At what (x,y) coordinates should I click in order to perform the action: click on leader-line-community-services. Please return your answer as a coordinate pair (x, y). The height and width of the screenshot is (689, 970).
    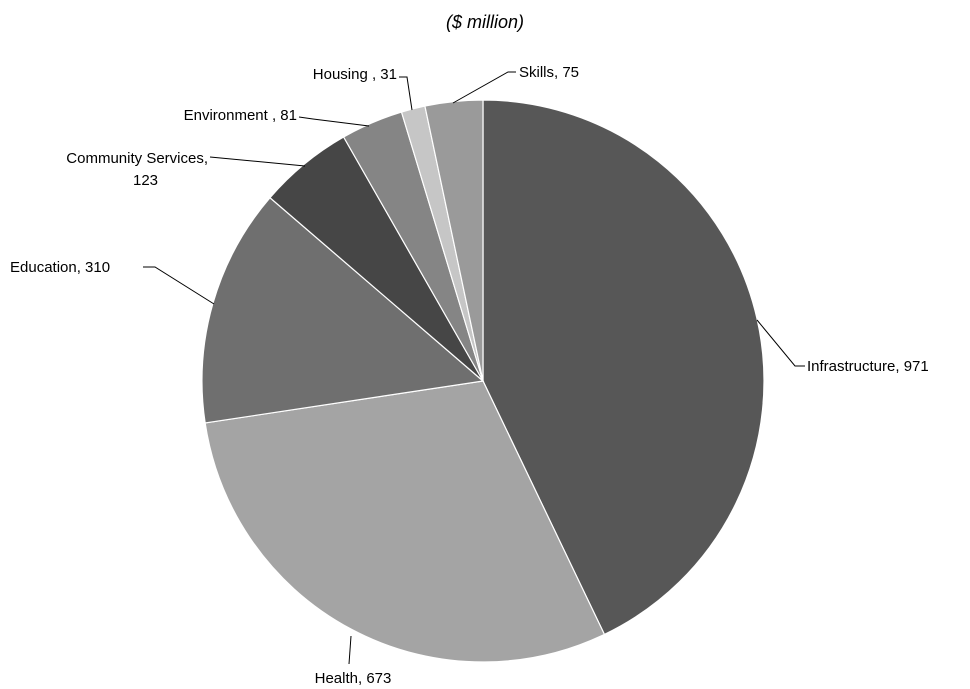
    Looking at the image, I should click on (257, 161).